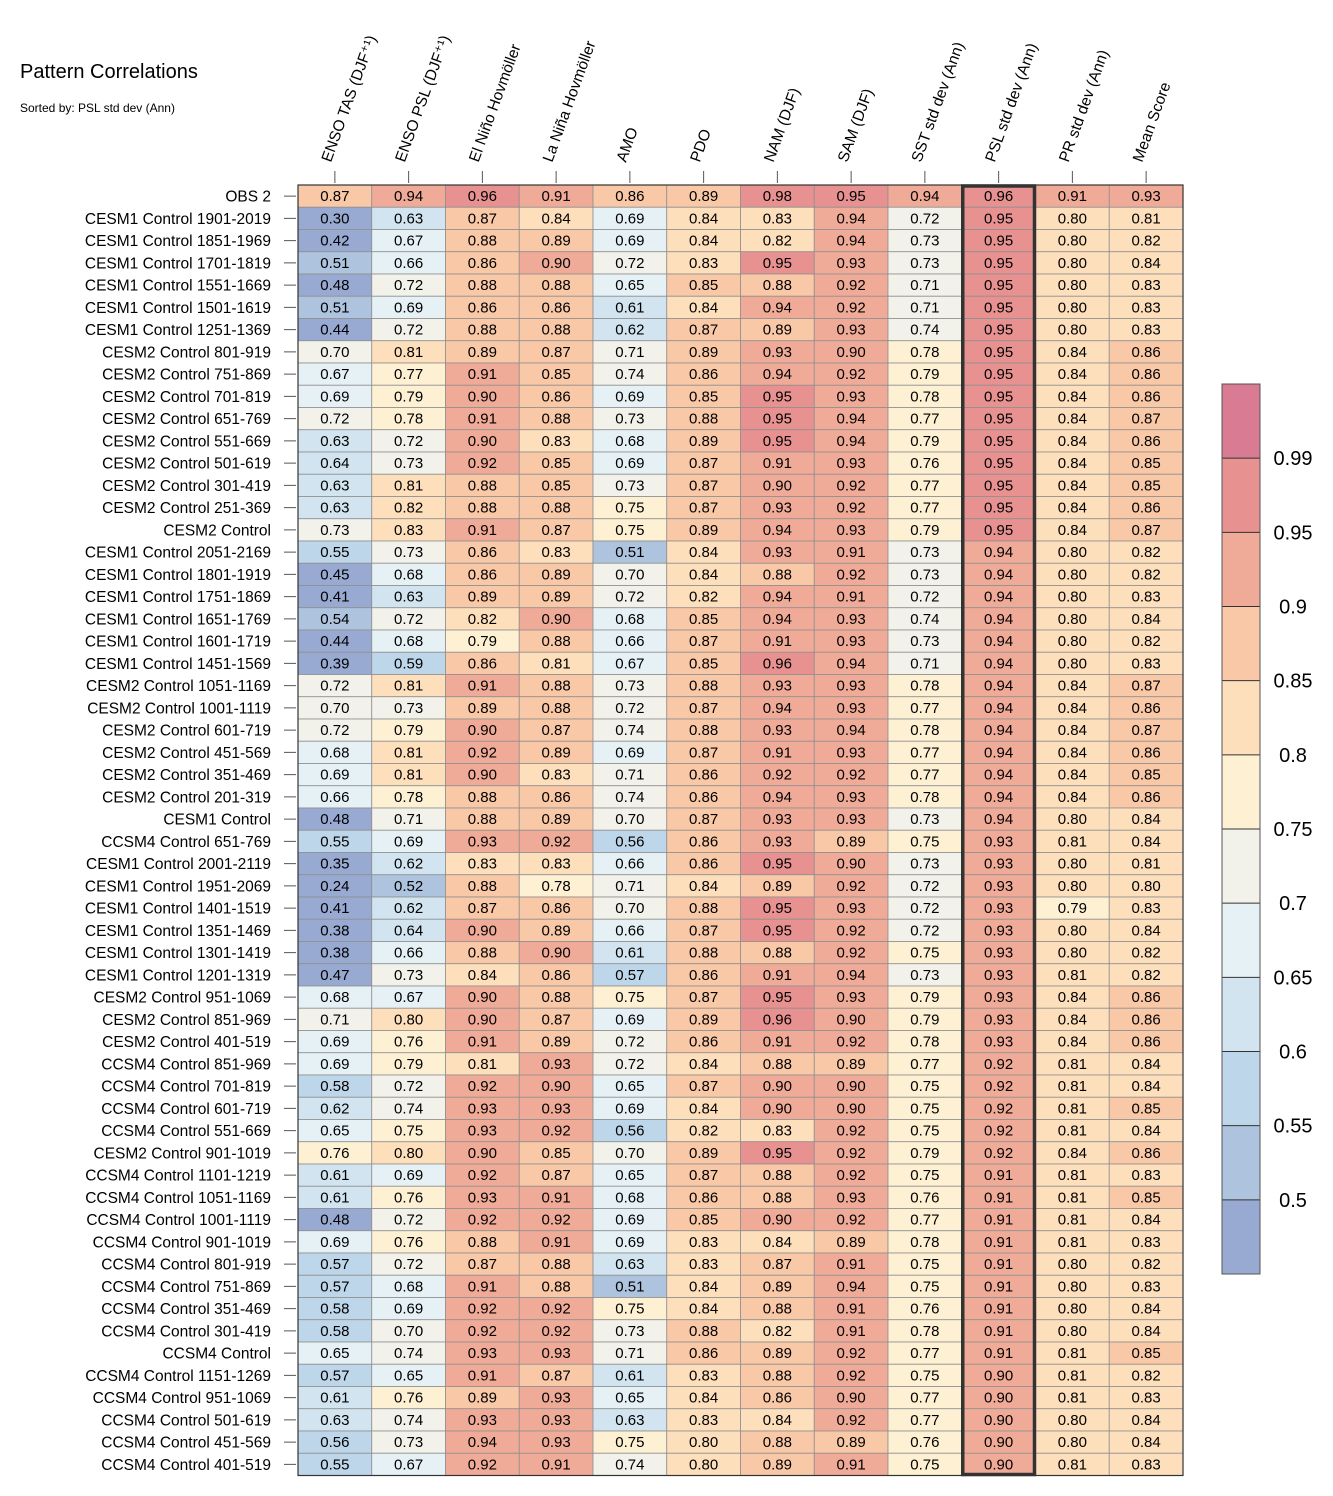 The image size is (1333, 1496). I want to click on row-label: CESM1 Control, so click(217, 820).